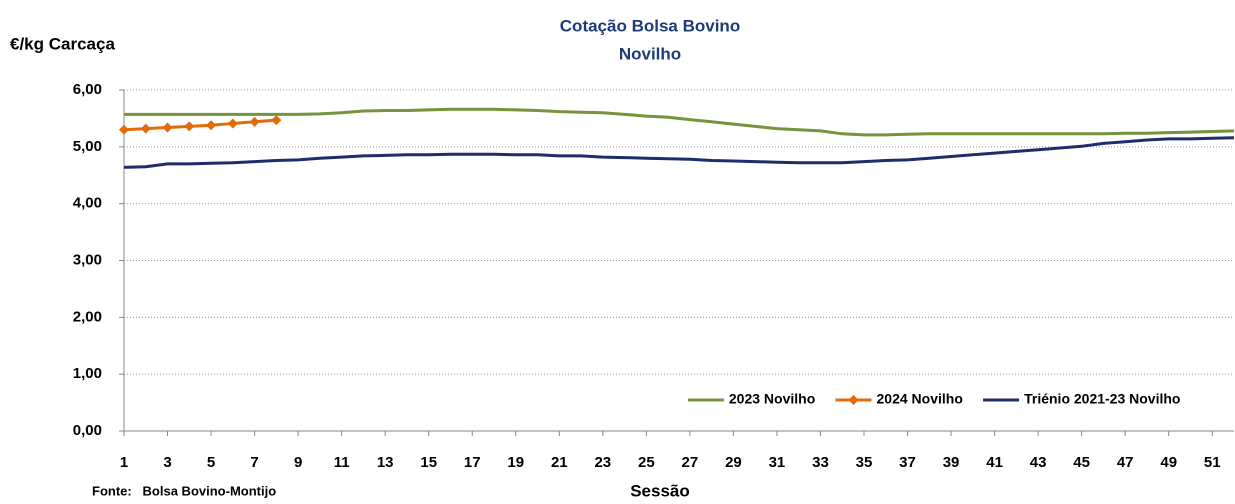 This screenshot has width=1235, height=504. What do you see at coordinates (87, 203) in the screenshot?
I see `y-tick-label: 4,00` at bounding box center [87, 203].